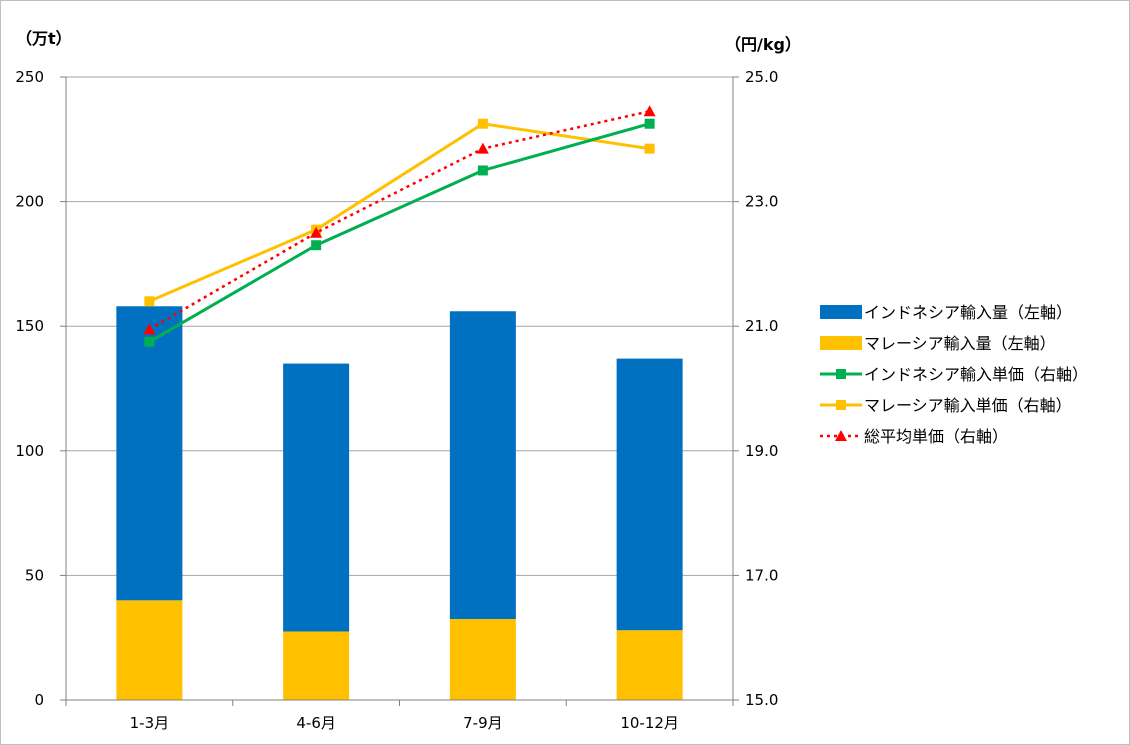 The image size is (1130, 745). Describe the element at coordinates (960, 343) in the screenshot. I see `legend-label: マレーシア輸入量（左軸）` at that location.